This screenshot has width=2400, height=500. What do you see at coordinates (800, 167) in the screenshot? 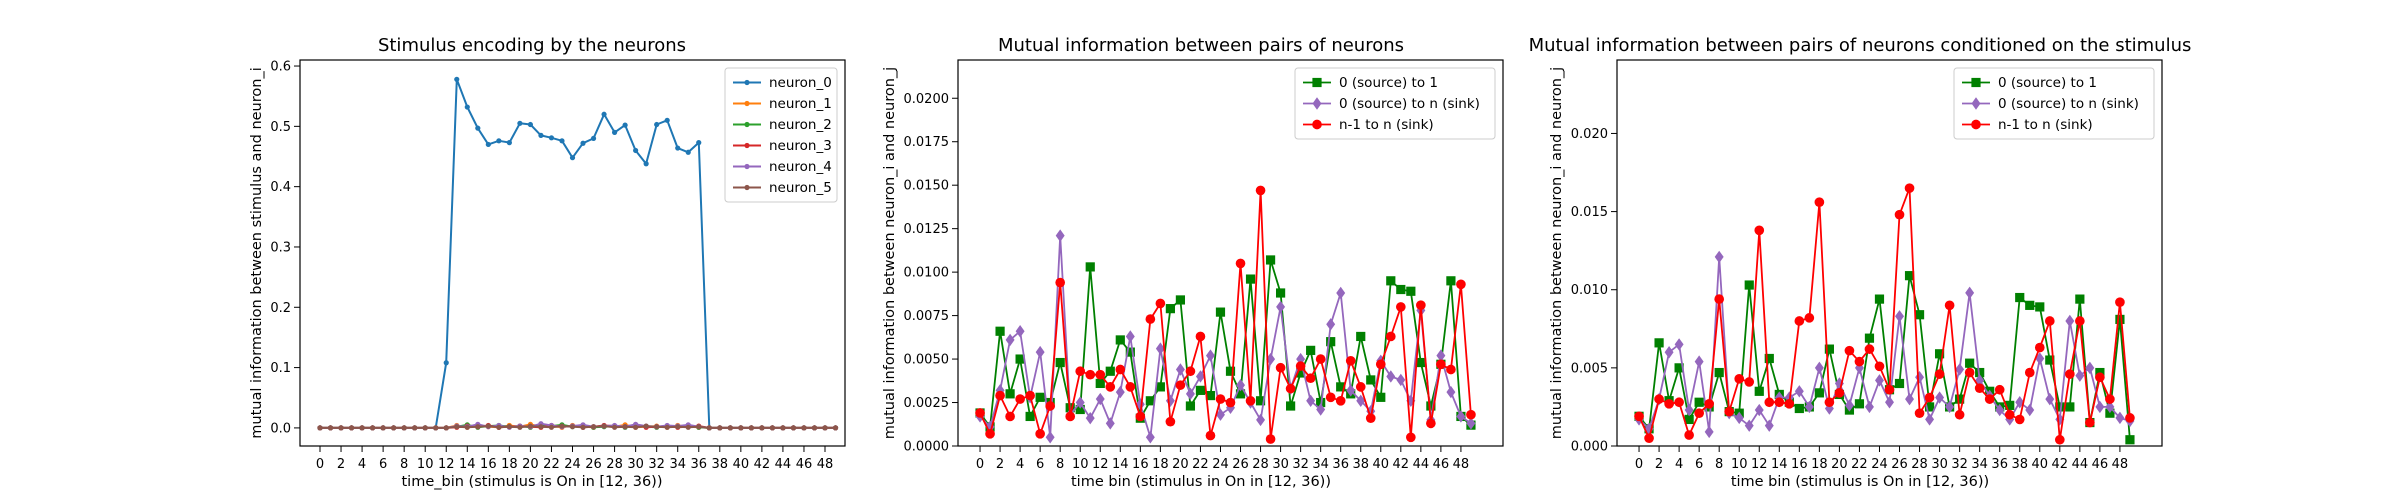
I see `legend-label: neuron_4` at bounding box center [800, 167].